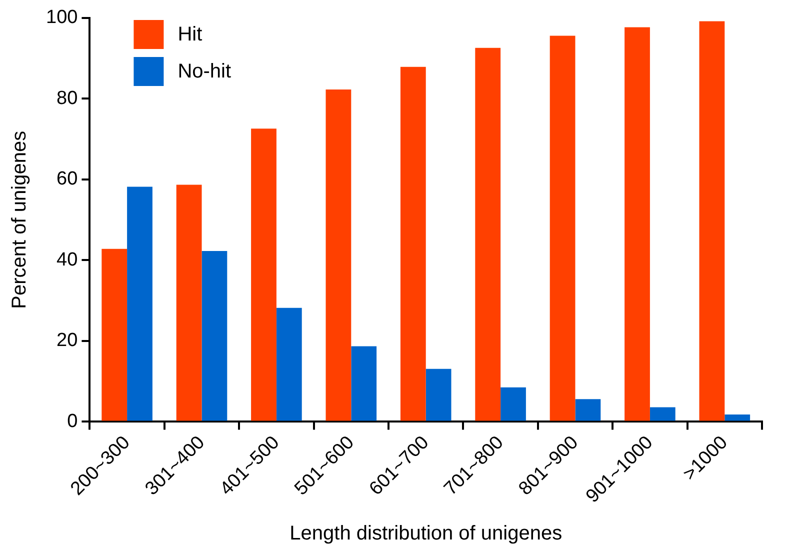  Describe the element at coordinates (19, 219) in the screenshot. I see `y-axis-title: Percent of unigenes` at that location.